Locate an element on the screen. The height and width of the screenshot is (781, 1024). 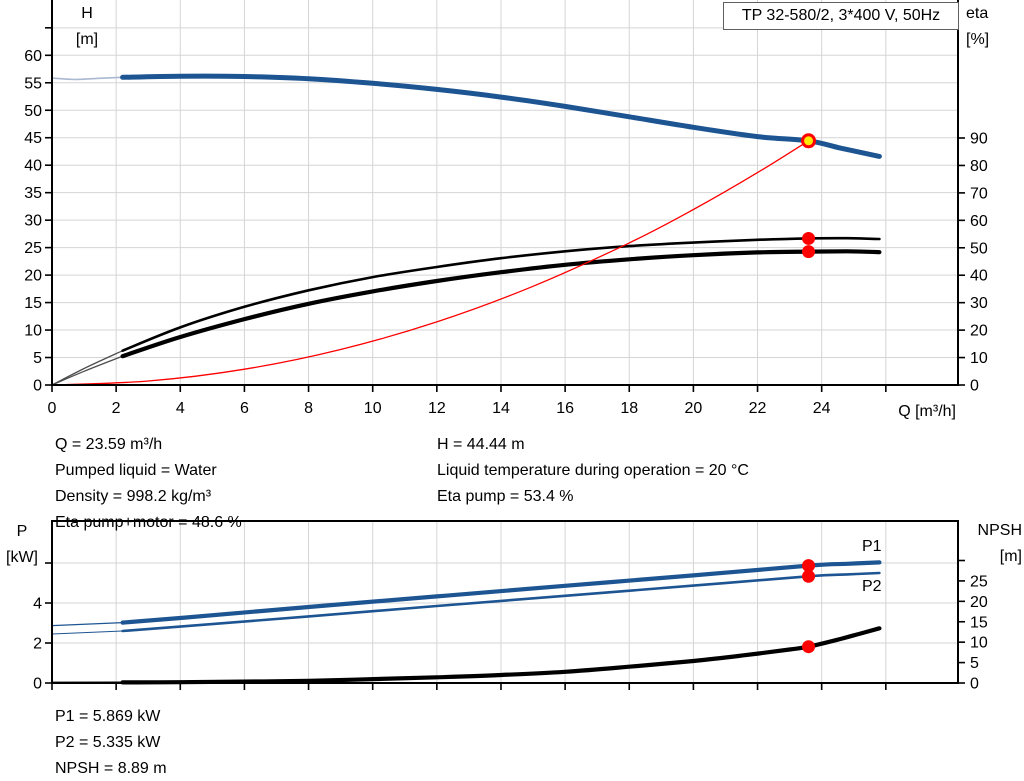
tick-label: 16 is located at coordinates (565, 408).